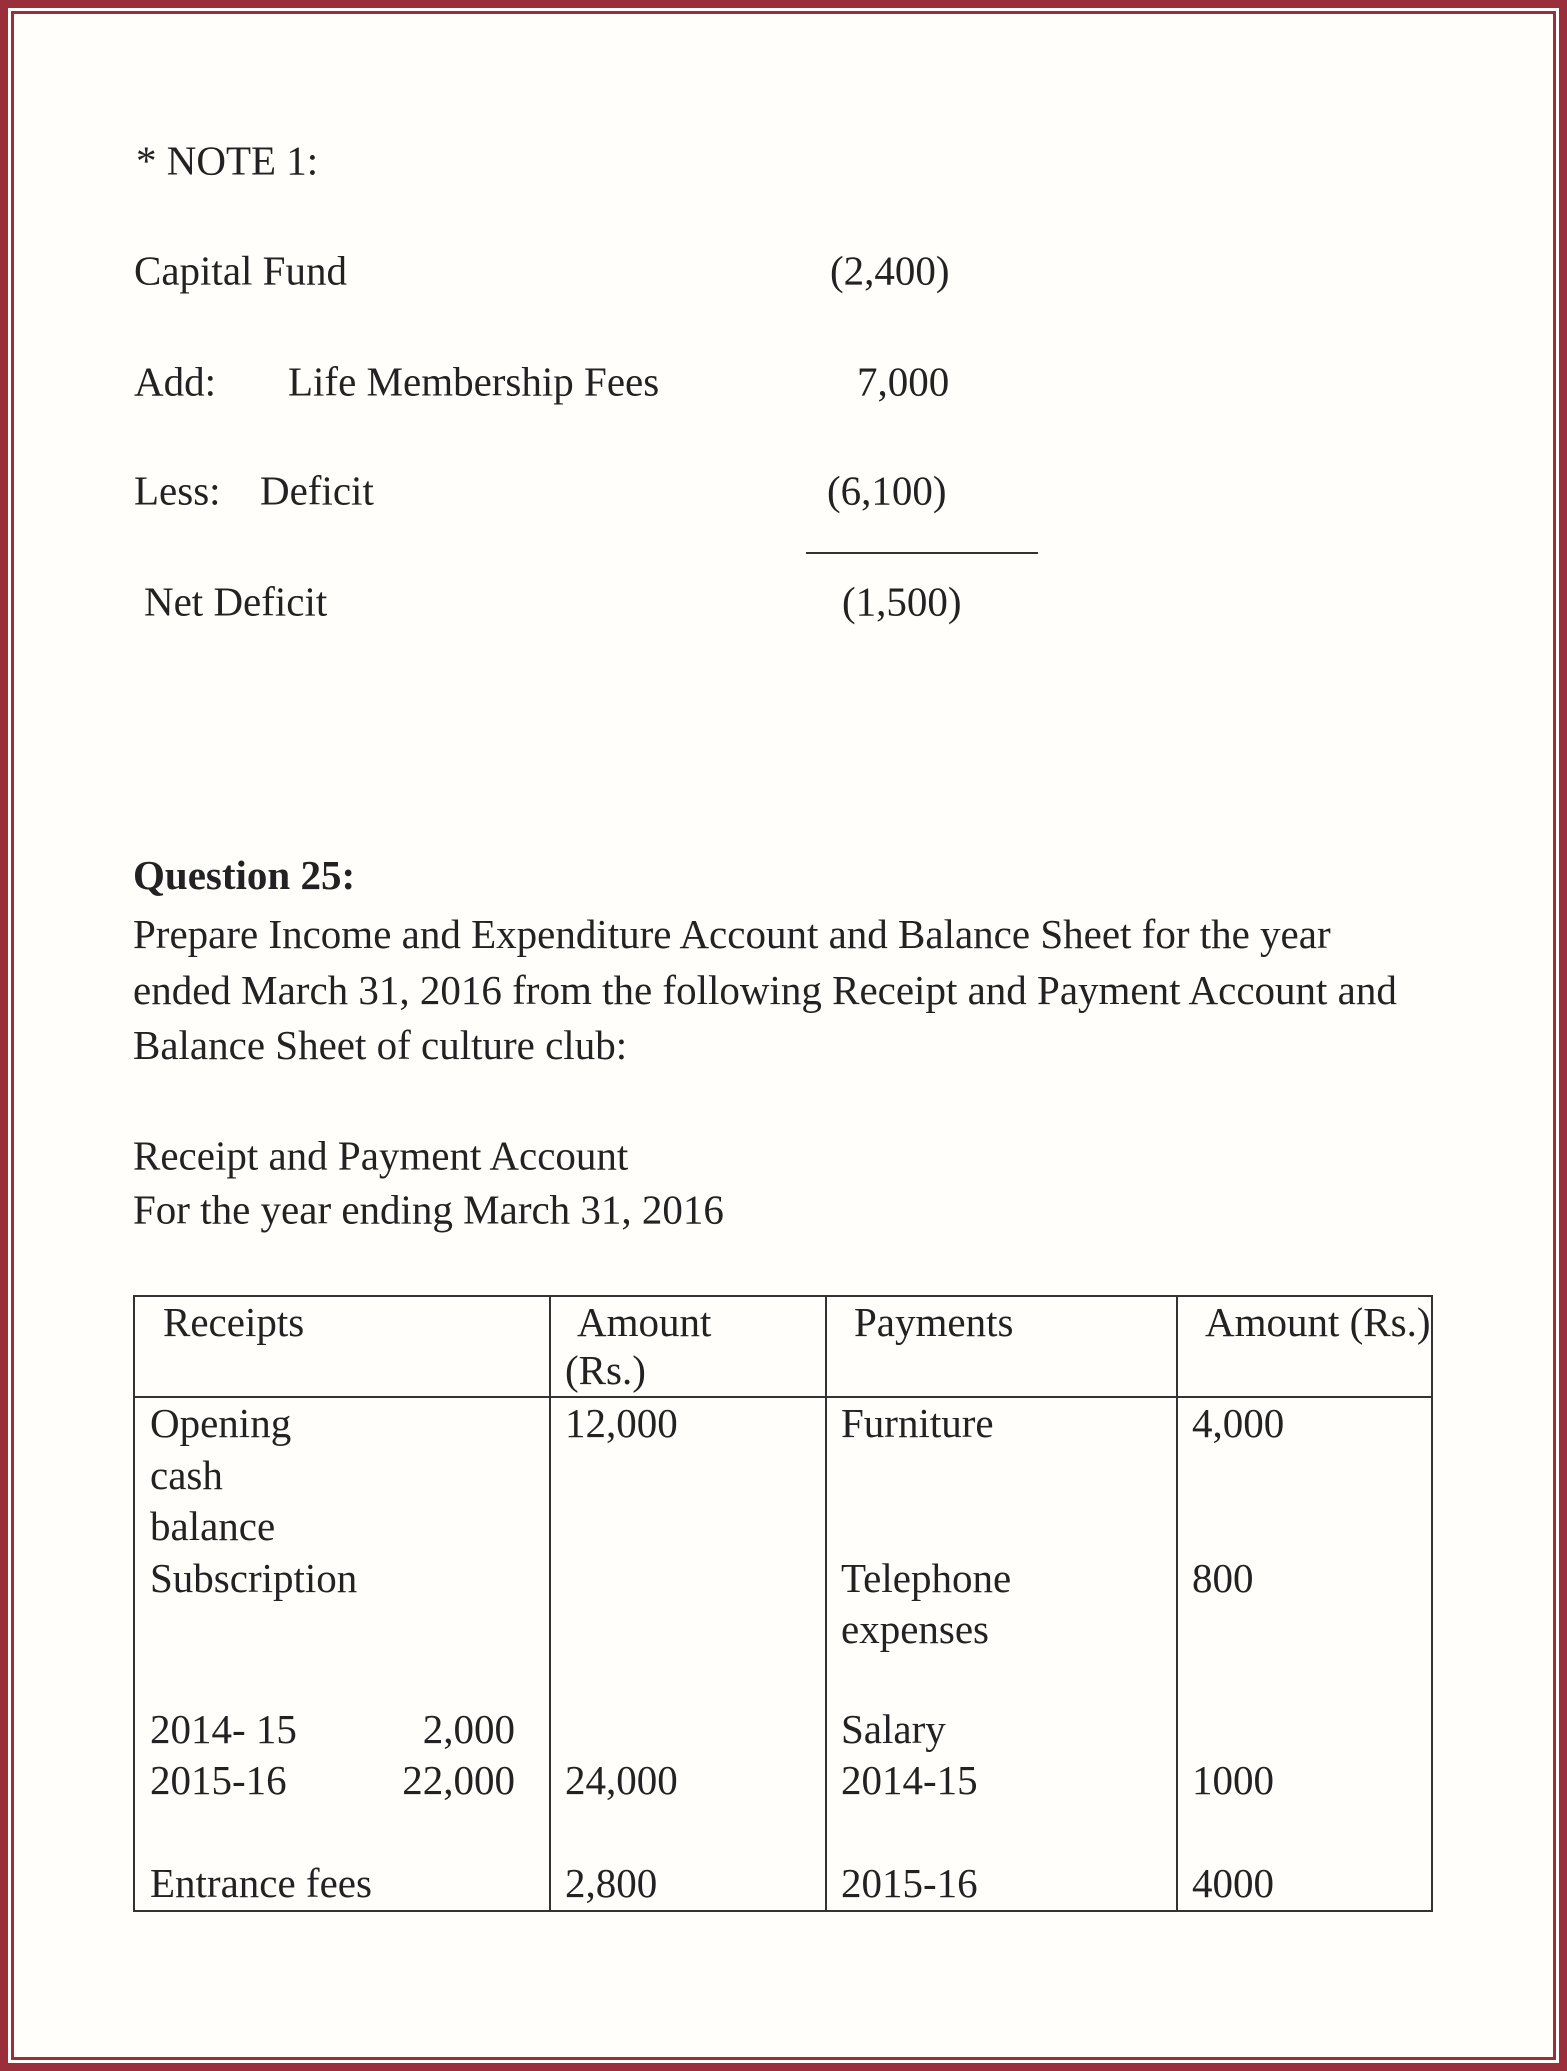 Image resolution: width=1567 pixels, height=2071 pixels. What do you see at coordinates (223, 1728) in the screenshot?
I see `sub-year: 2014- 15` at bounding box center [223, 1728].